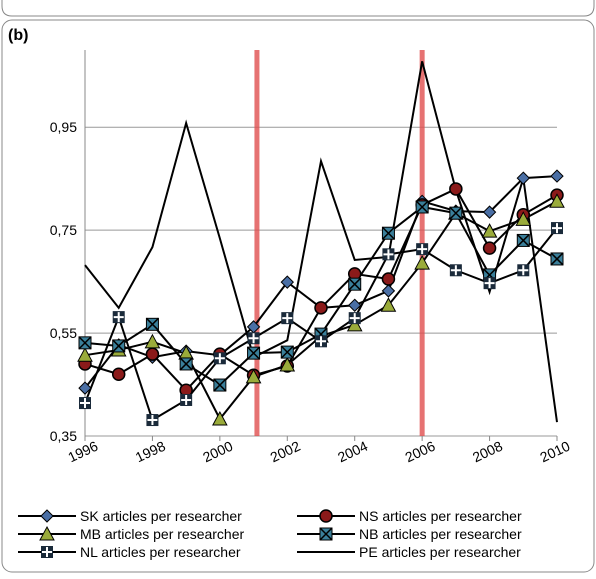  What do you see at coordinates (487, 452) in the screenshot?
I see `x-tick-label: 2008` at bounding box center [487, 452].